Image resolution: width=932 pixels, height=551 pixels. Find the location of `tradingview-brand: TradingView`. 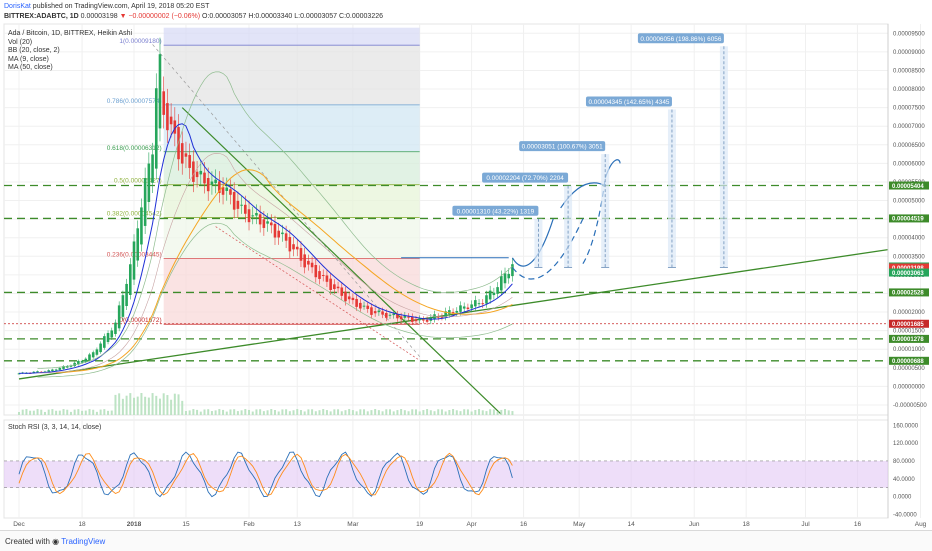

tradingview-brand: TradingView is located at coordinates (83, 541).